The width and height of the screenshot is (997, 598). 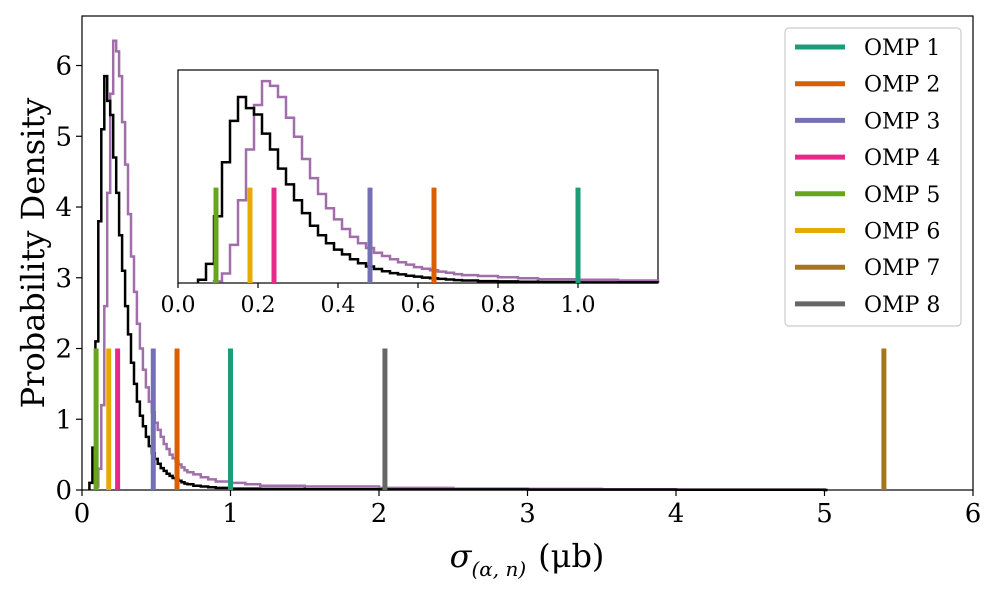 I want to click on legend-label-omp-6: OMP 6, so click(x=902, y=232).